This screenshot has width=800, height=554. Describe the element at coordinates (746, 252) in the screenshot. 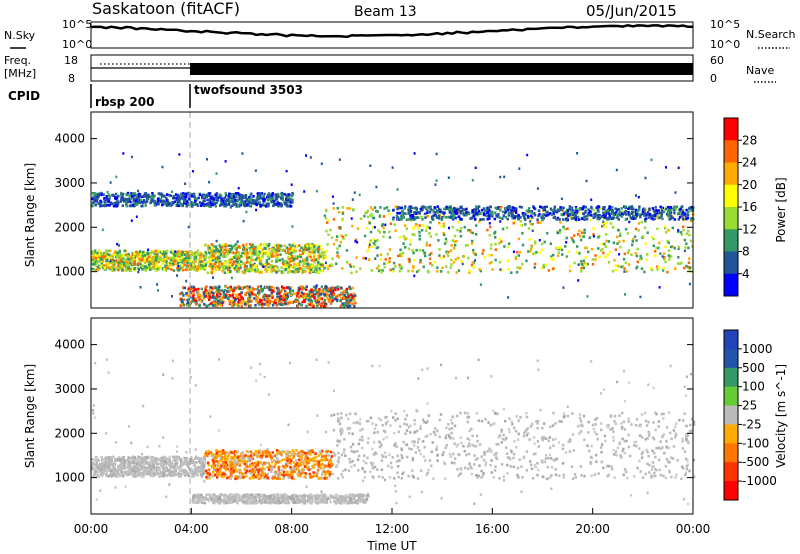

I see `colorbar-tick-label: 8` at that location.